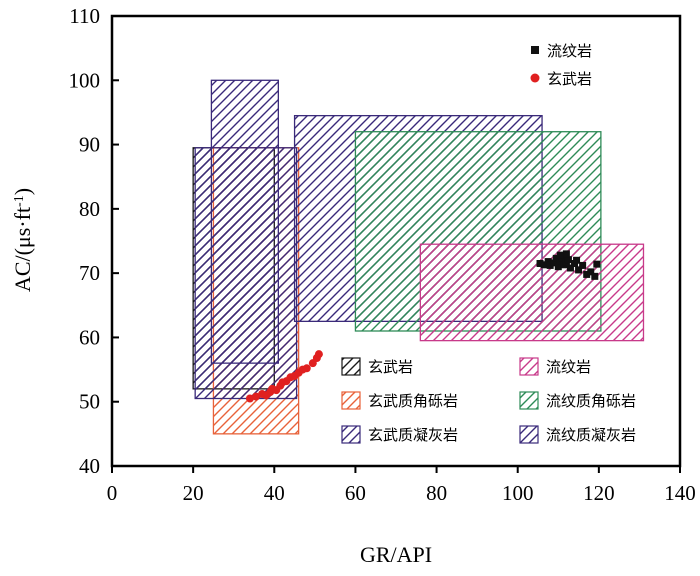 The height and width of the screenshot is (576, 700). What do you see at coordinates (89, 209) in the screenshot?
I see `y-tick-label: 80` at bounding box center [89, 209].